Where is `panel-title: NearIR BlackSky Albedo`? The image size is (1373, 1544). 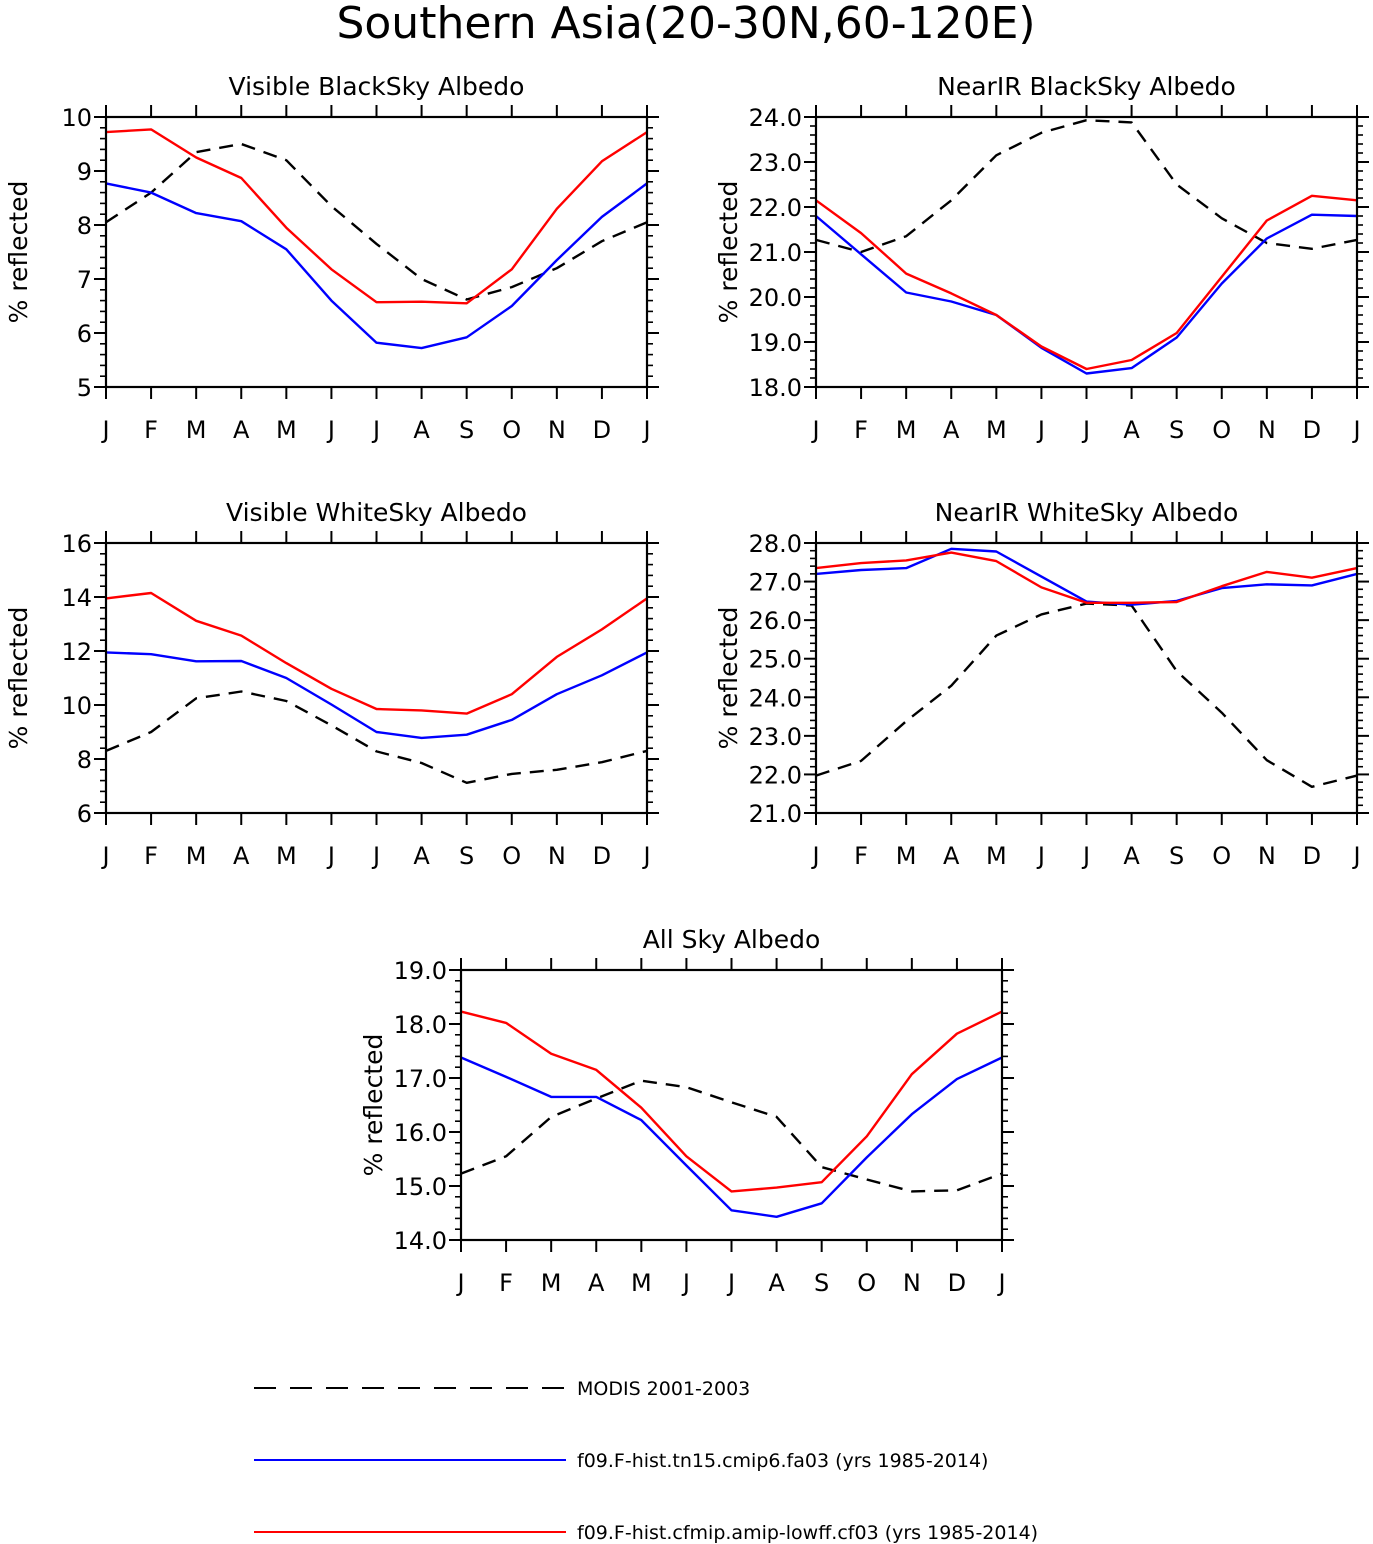
panel-title: NearIR BlackSky Albedo is located at coordinates (1086, 86).